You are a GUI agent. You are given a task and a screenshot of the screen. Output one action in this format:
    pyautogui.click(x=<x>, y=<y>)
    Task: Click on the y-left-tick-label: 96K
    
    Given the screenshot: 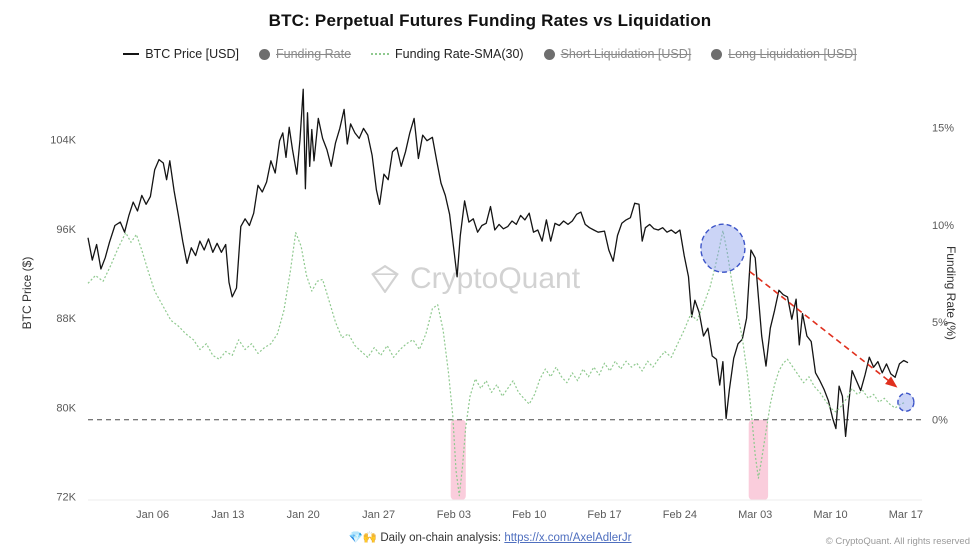 What is the action you would take?
    pyautogui.click(x=66, y=230)
    